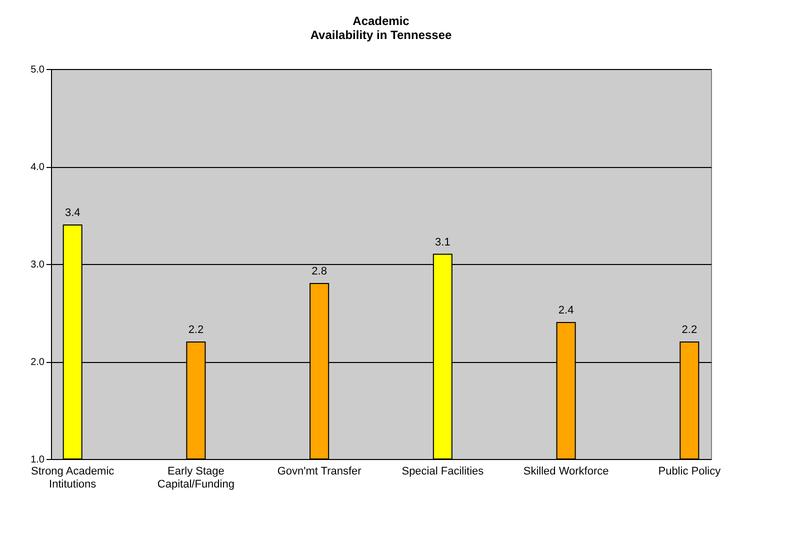 This screenshot has height=533, width=793. Describe the element at coordinates (37, 167) in the screenshot. I see `y-tick-label: 4.0` at that location.